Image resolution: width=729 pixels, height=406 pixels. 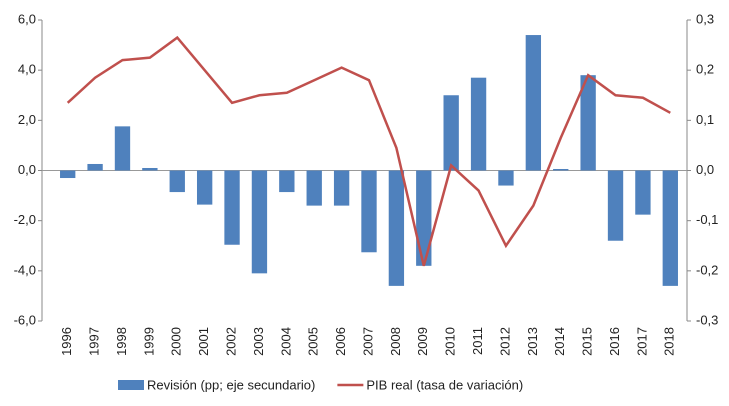 I want to click on x-tick-label: 1996, so click(x=66, y=341).